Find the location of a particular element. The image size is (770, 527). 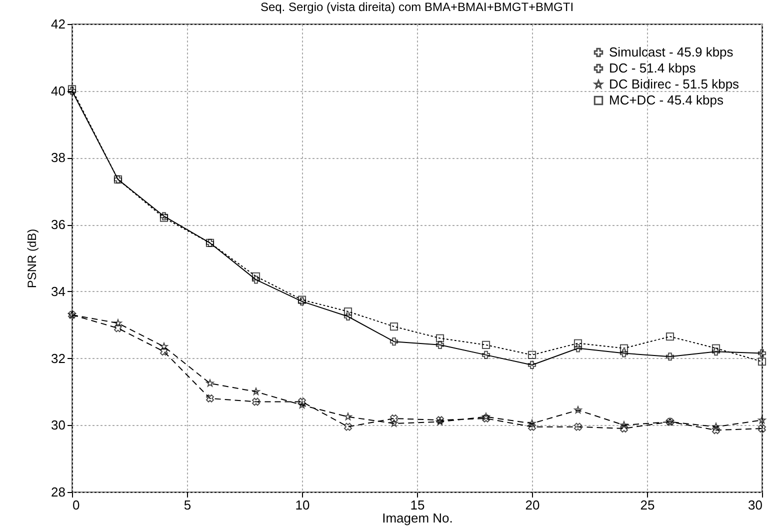

x-tick-label: 0 is located at coordinates (76, 505).